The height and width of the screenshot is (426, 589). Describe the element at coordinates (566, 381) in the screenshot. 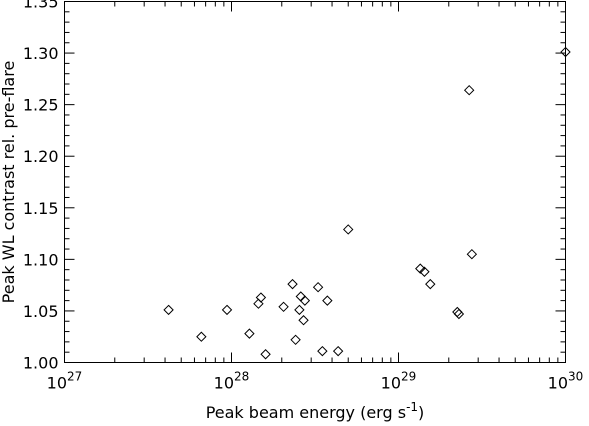

I see `x-tick-label: 1030` at that location.